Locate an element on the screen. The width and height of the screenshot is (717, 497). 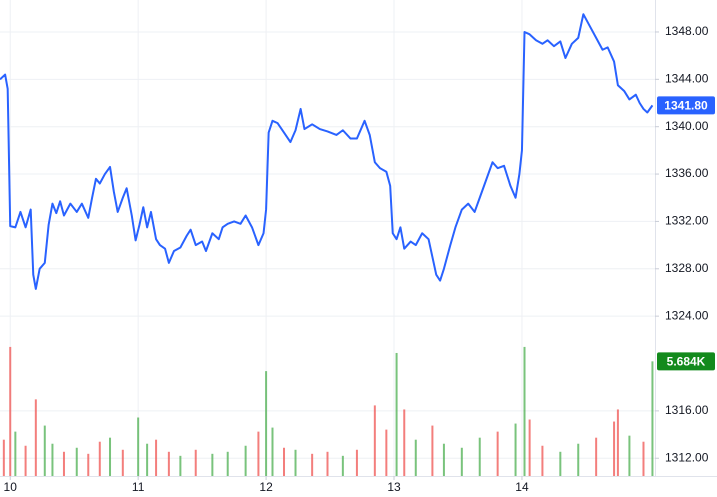
x-tick-label: 11 is located at coordinates (138, 487).